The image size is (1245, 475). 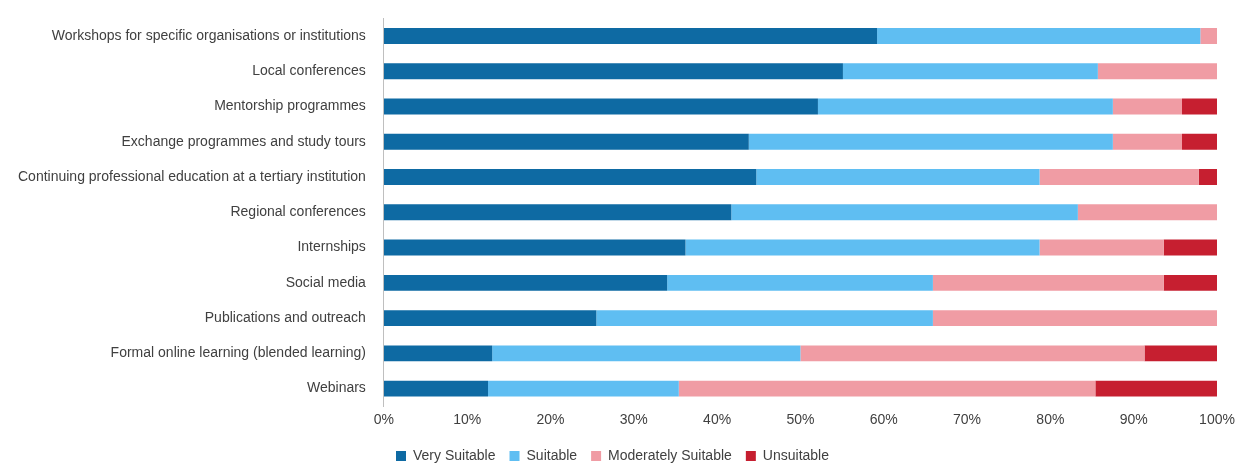 What do you see at coordinates (192, 175) in the screenshot?
I see `y-tick-label: Continuing professional education at a tertiary institution` at bounding box center [192, 175].